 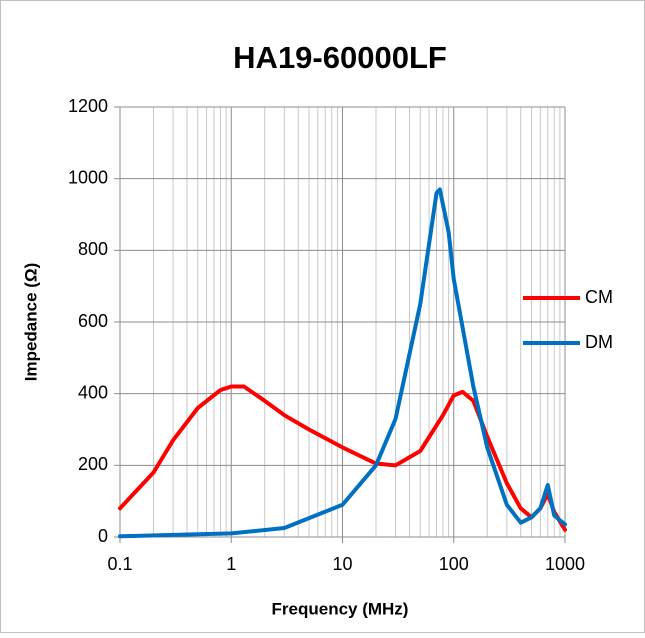 What do you see at coordinates (30, 322) in the screenshot?
I see `y-axis-label: Impedance (Ω)` at bounding box center [30, 322].